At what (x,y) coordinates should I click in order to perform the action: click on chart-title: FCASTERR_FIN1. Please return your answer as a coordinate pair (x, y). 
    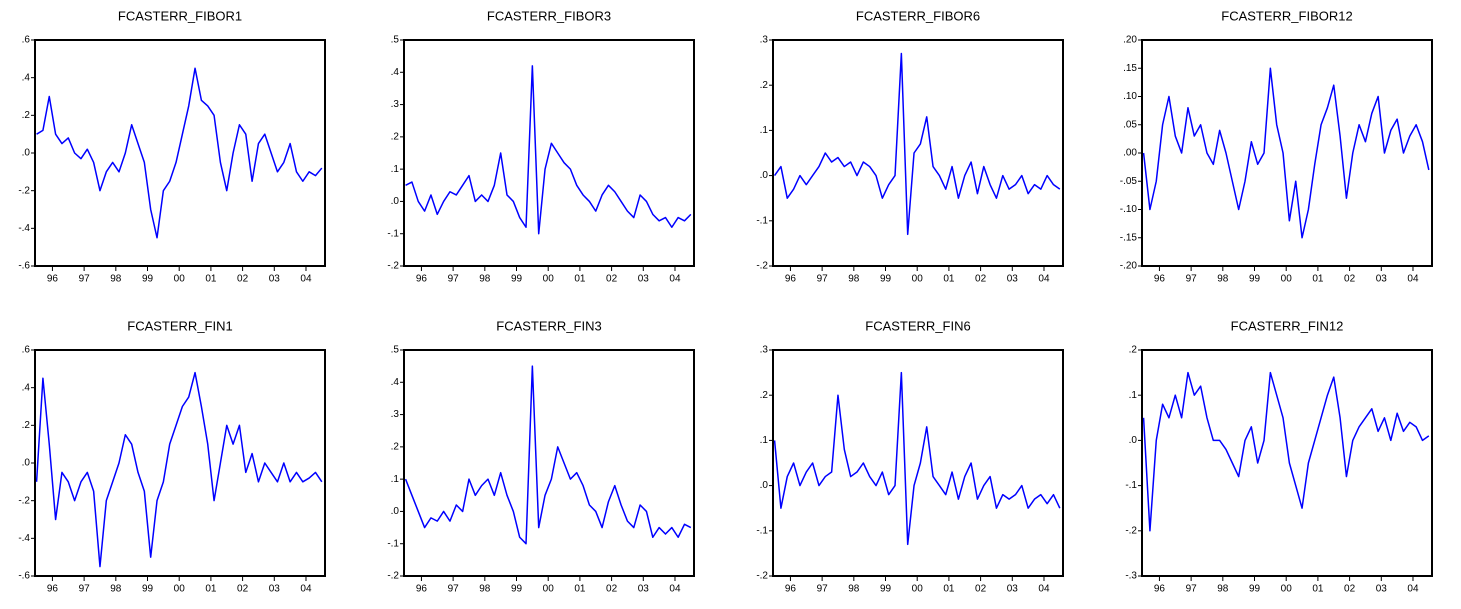
    Looking at the image, I should click on (179, 325).